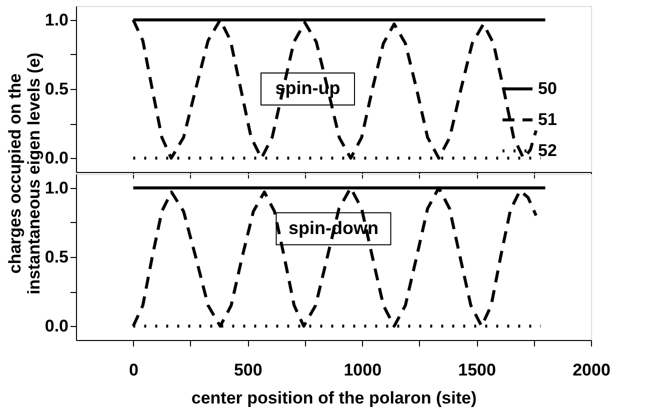 This screenshot has height=419, width=645. What do you see at coordinates (363, 370) in the screenshot?
I see `x-tick-label: 1000` at bounding box center [363, 370].